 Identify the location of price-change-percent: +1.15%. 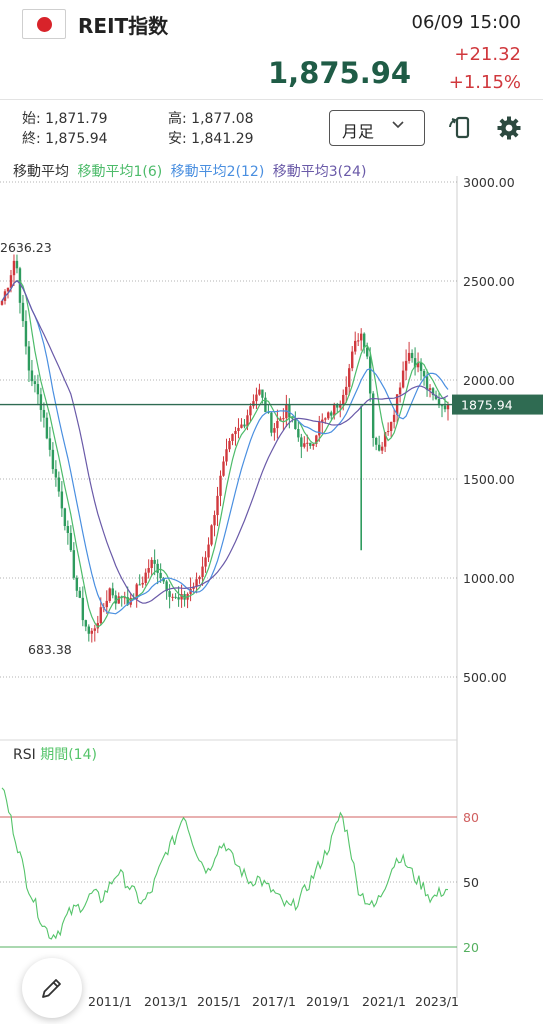
(484, 82).